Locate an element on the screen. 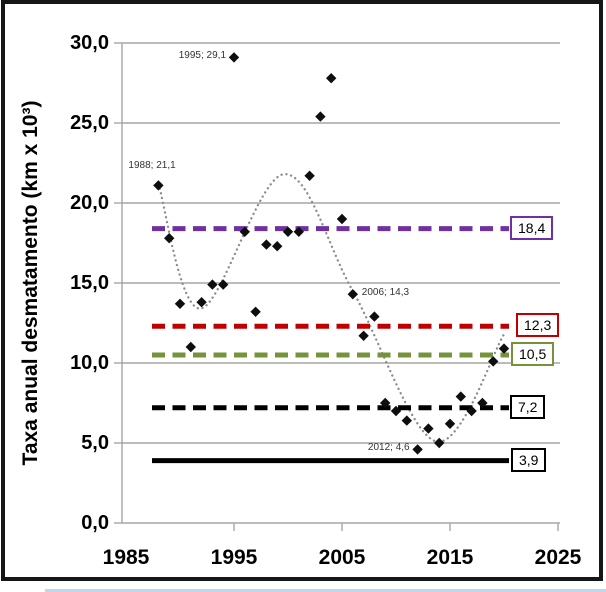 This screenshot has height=592, width=606. data-point-2004 is located at coordinates (331, 78).